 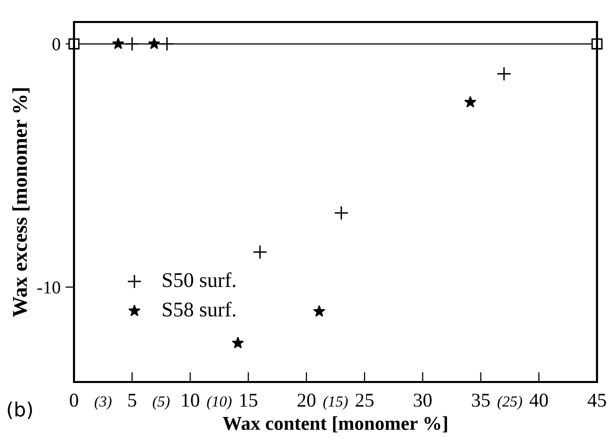 What do you see at coordinates (21, 202) in the screenshot?
I see `y-axis-title: Wax excess [monomer %]` at bounding box center [21, 202].